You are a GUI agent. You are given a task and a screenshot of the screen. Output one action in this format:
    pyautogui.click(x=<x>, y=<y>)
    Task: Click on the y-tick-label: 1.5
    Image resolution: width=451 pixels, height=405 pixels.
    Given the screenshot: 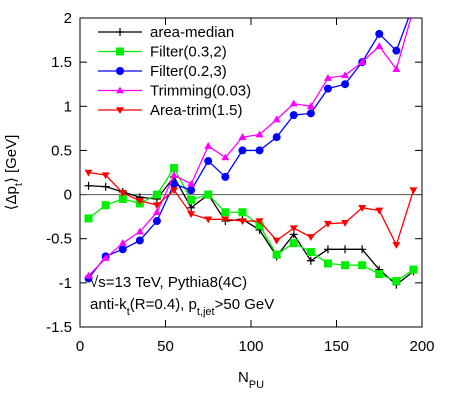 What is the action you would take?
    pyautogui.click(x=61, y=62)
    